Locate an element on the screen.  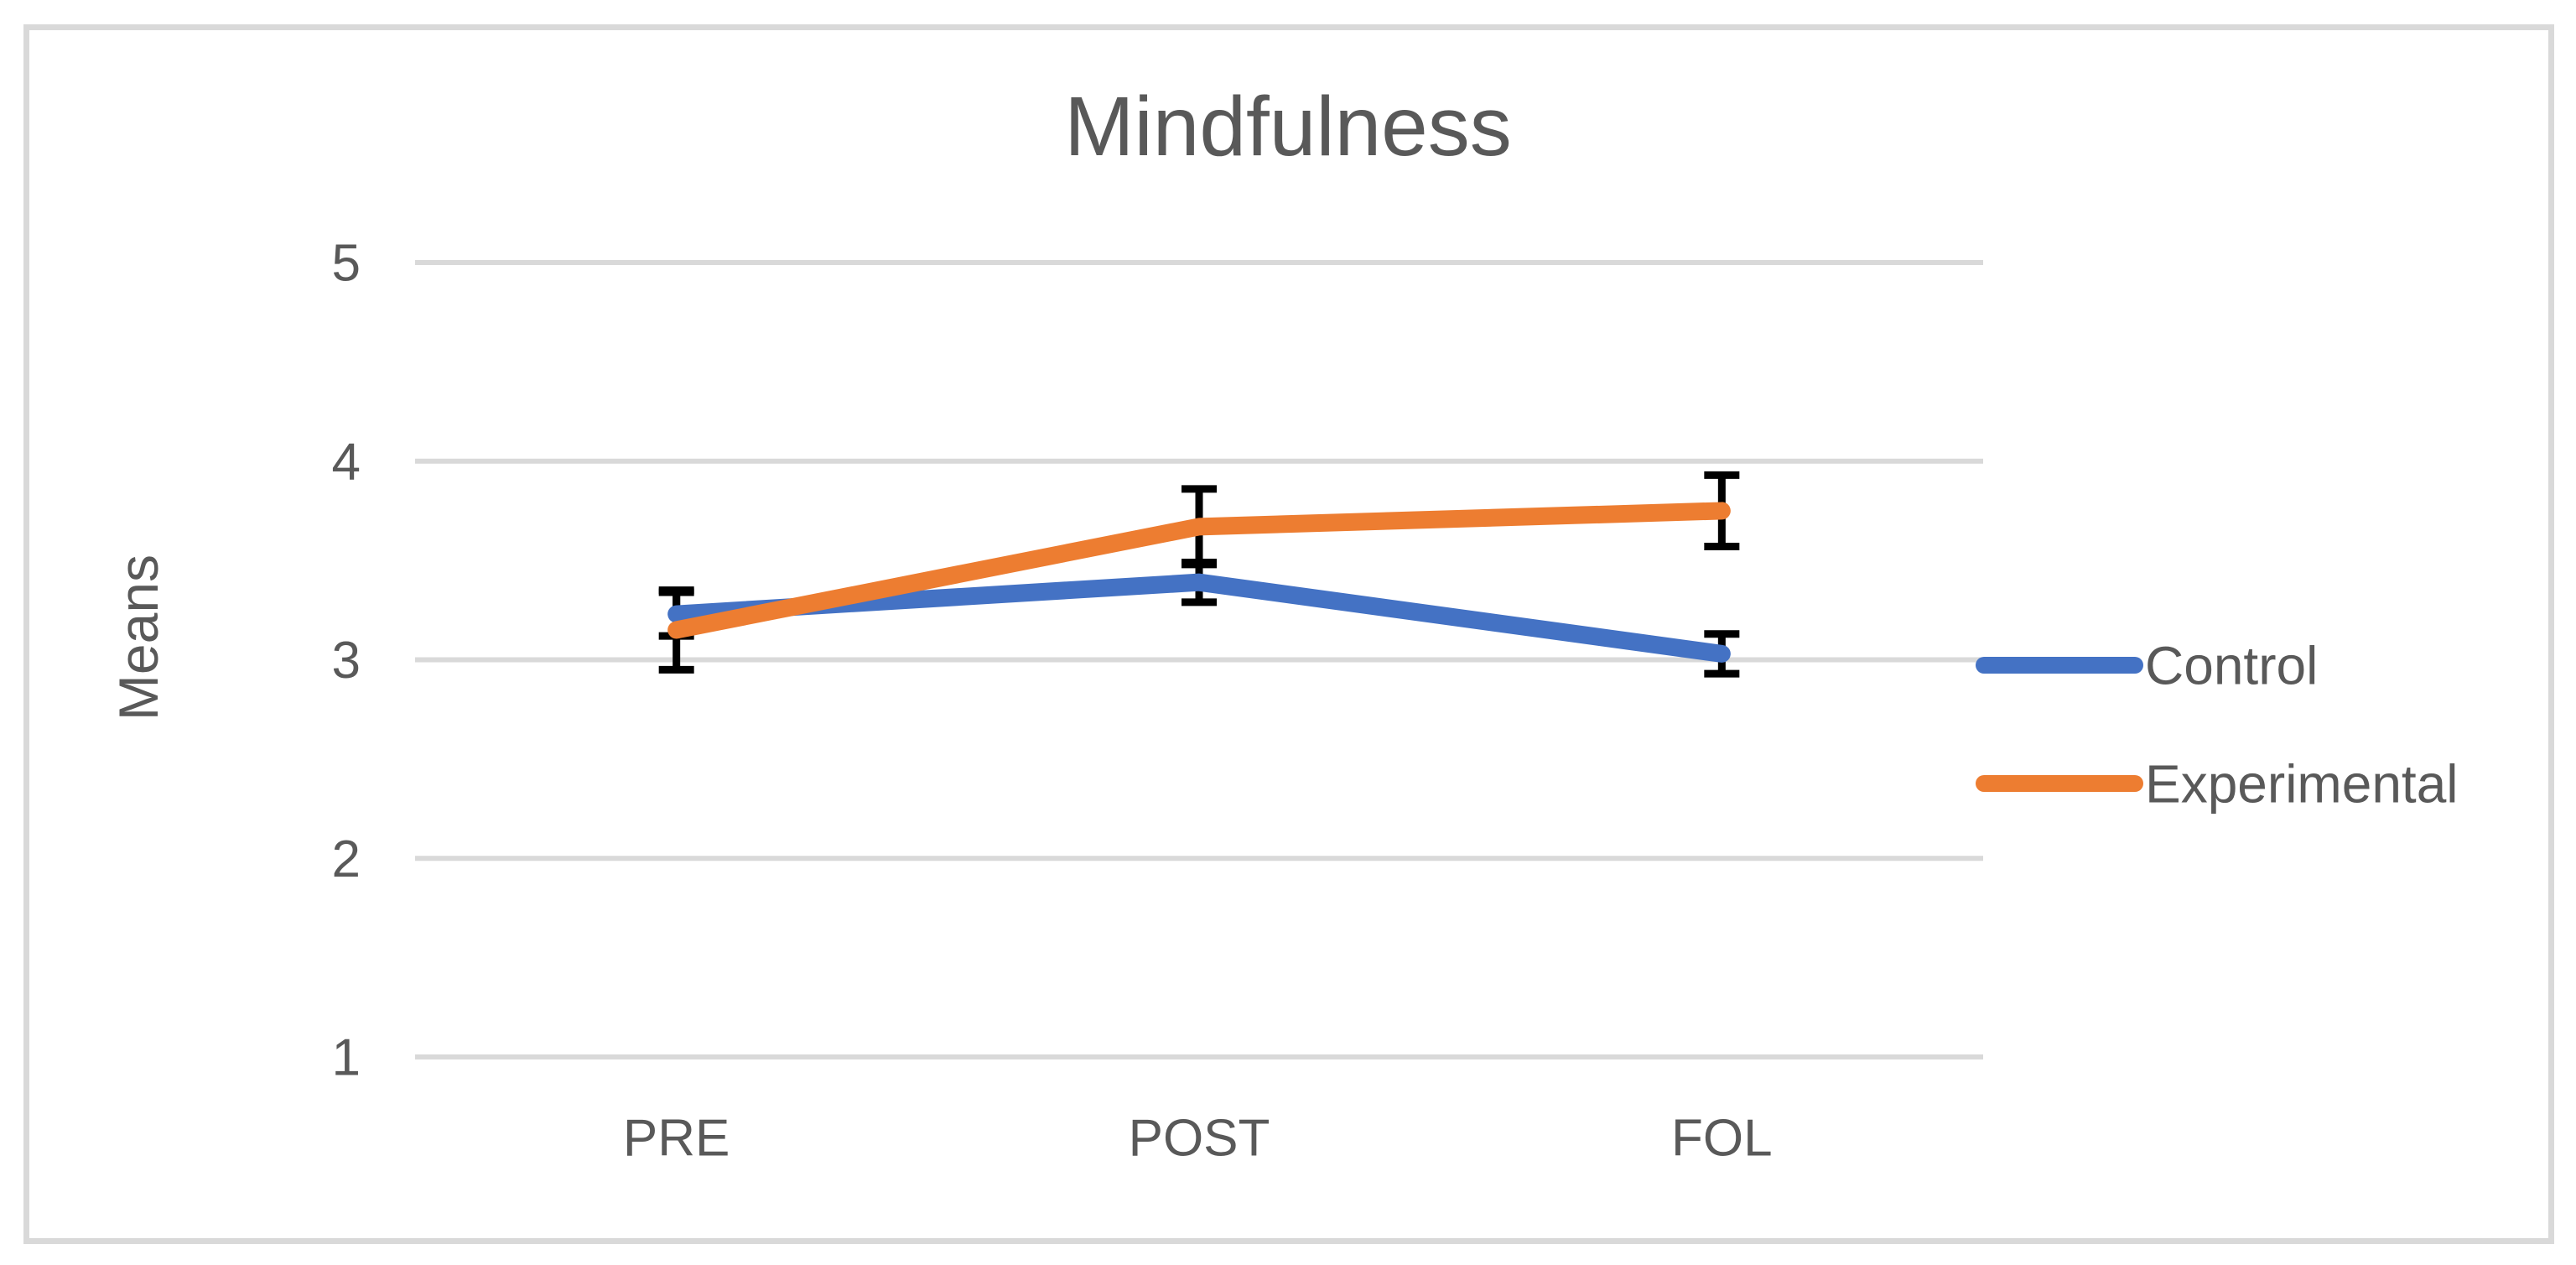
series-lines is located at coordinates (1199, 582).